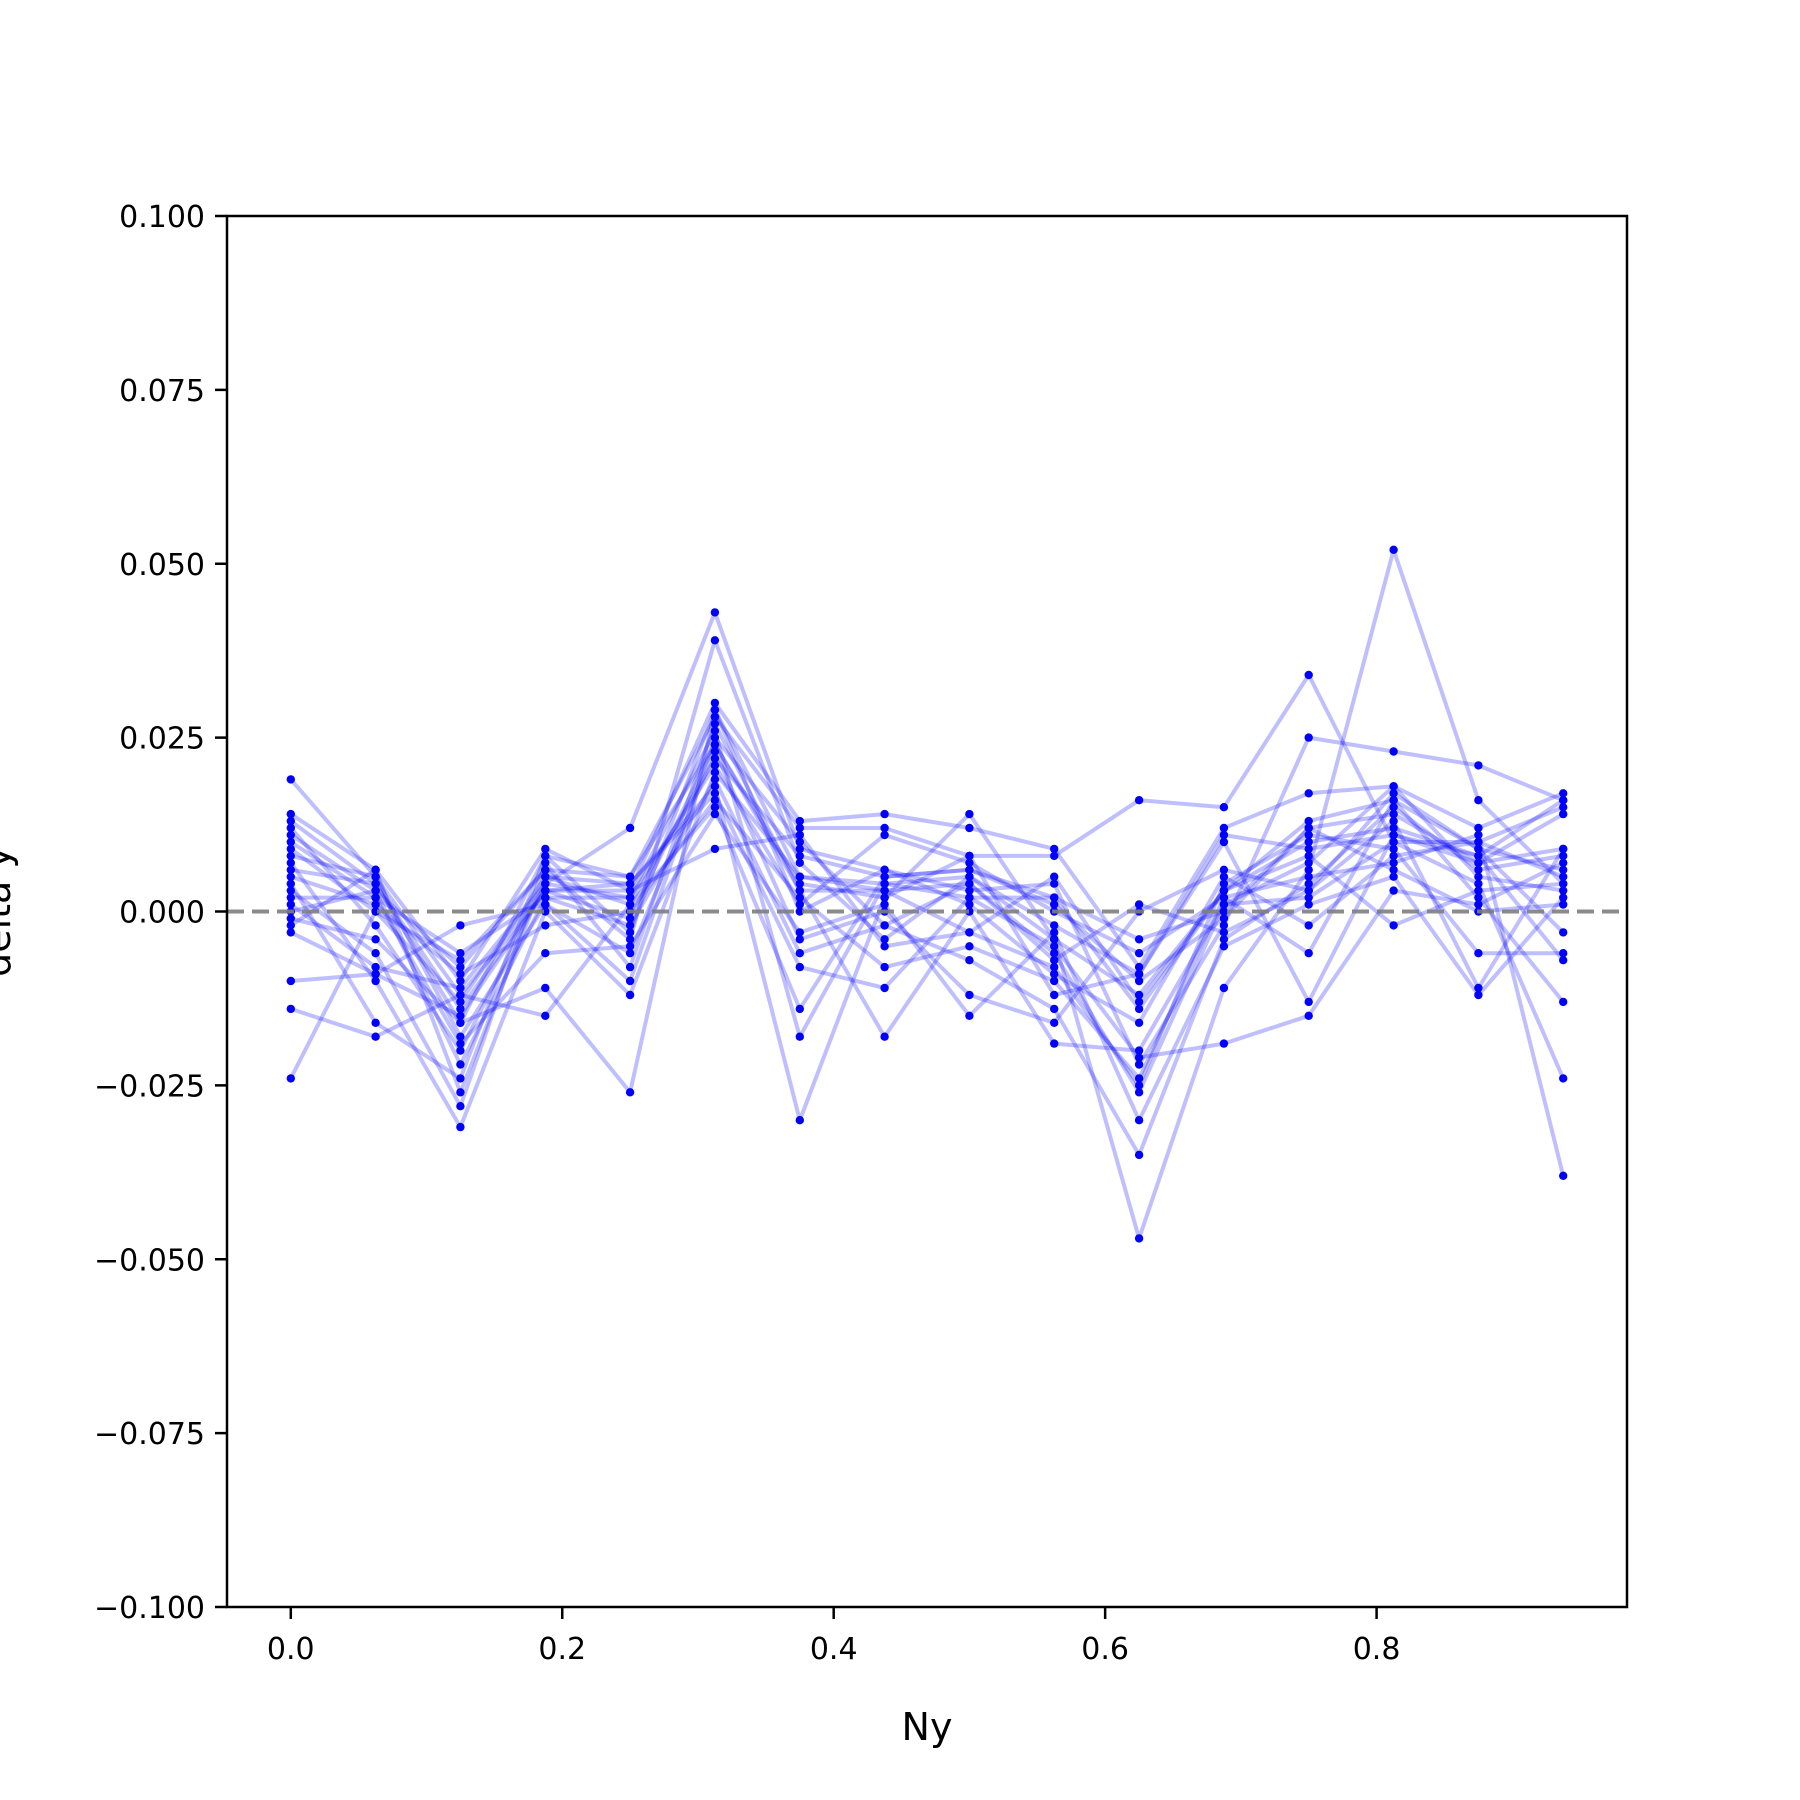 The height and width of the screenshot is (1800, 1800). I want to click on y-tick-label: −0.075, so click(149, 1434).